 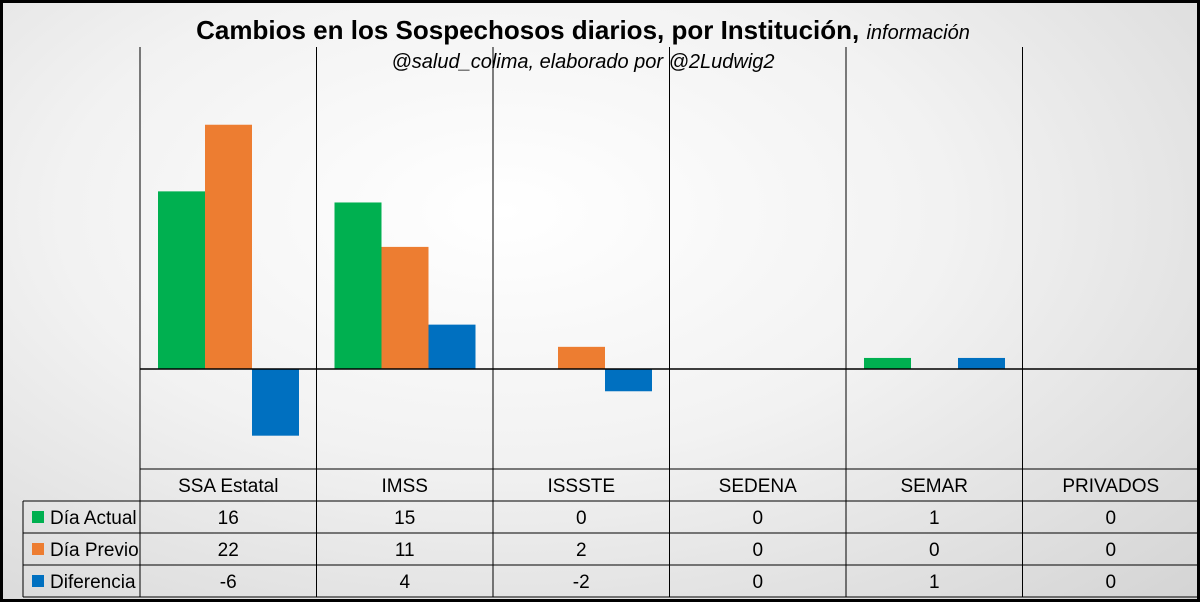 What do you see at coordinates (38, 549) in the screenshot?
I see `legend-key-dia-previo` at bounding box center [38, 549].